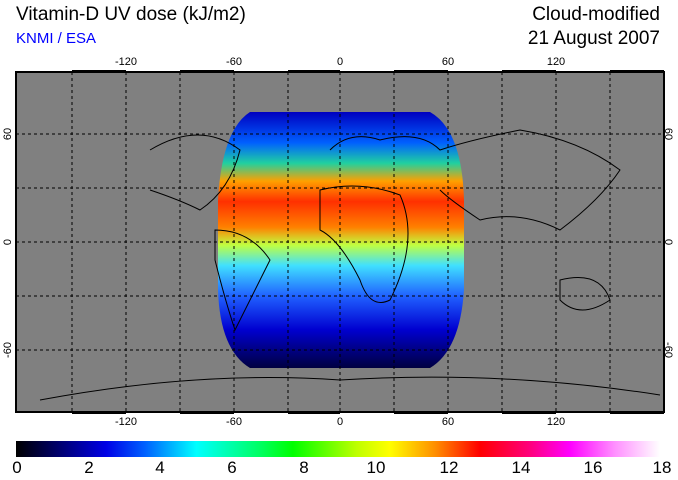 The width and height of the screenshot is (678, 480). What do you see at coordinates (340, 62) in the screenshot?
I see `lon-tick-top: 0` at bounding box center [340, 62].